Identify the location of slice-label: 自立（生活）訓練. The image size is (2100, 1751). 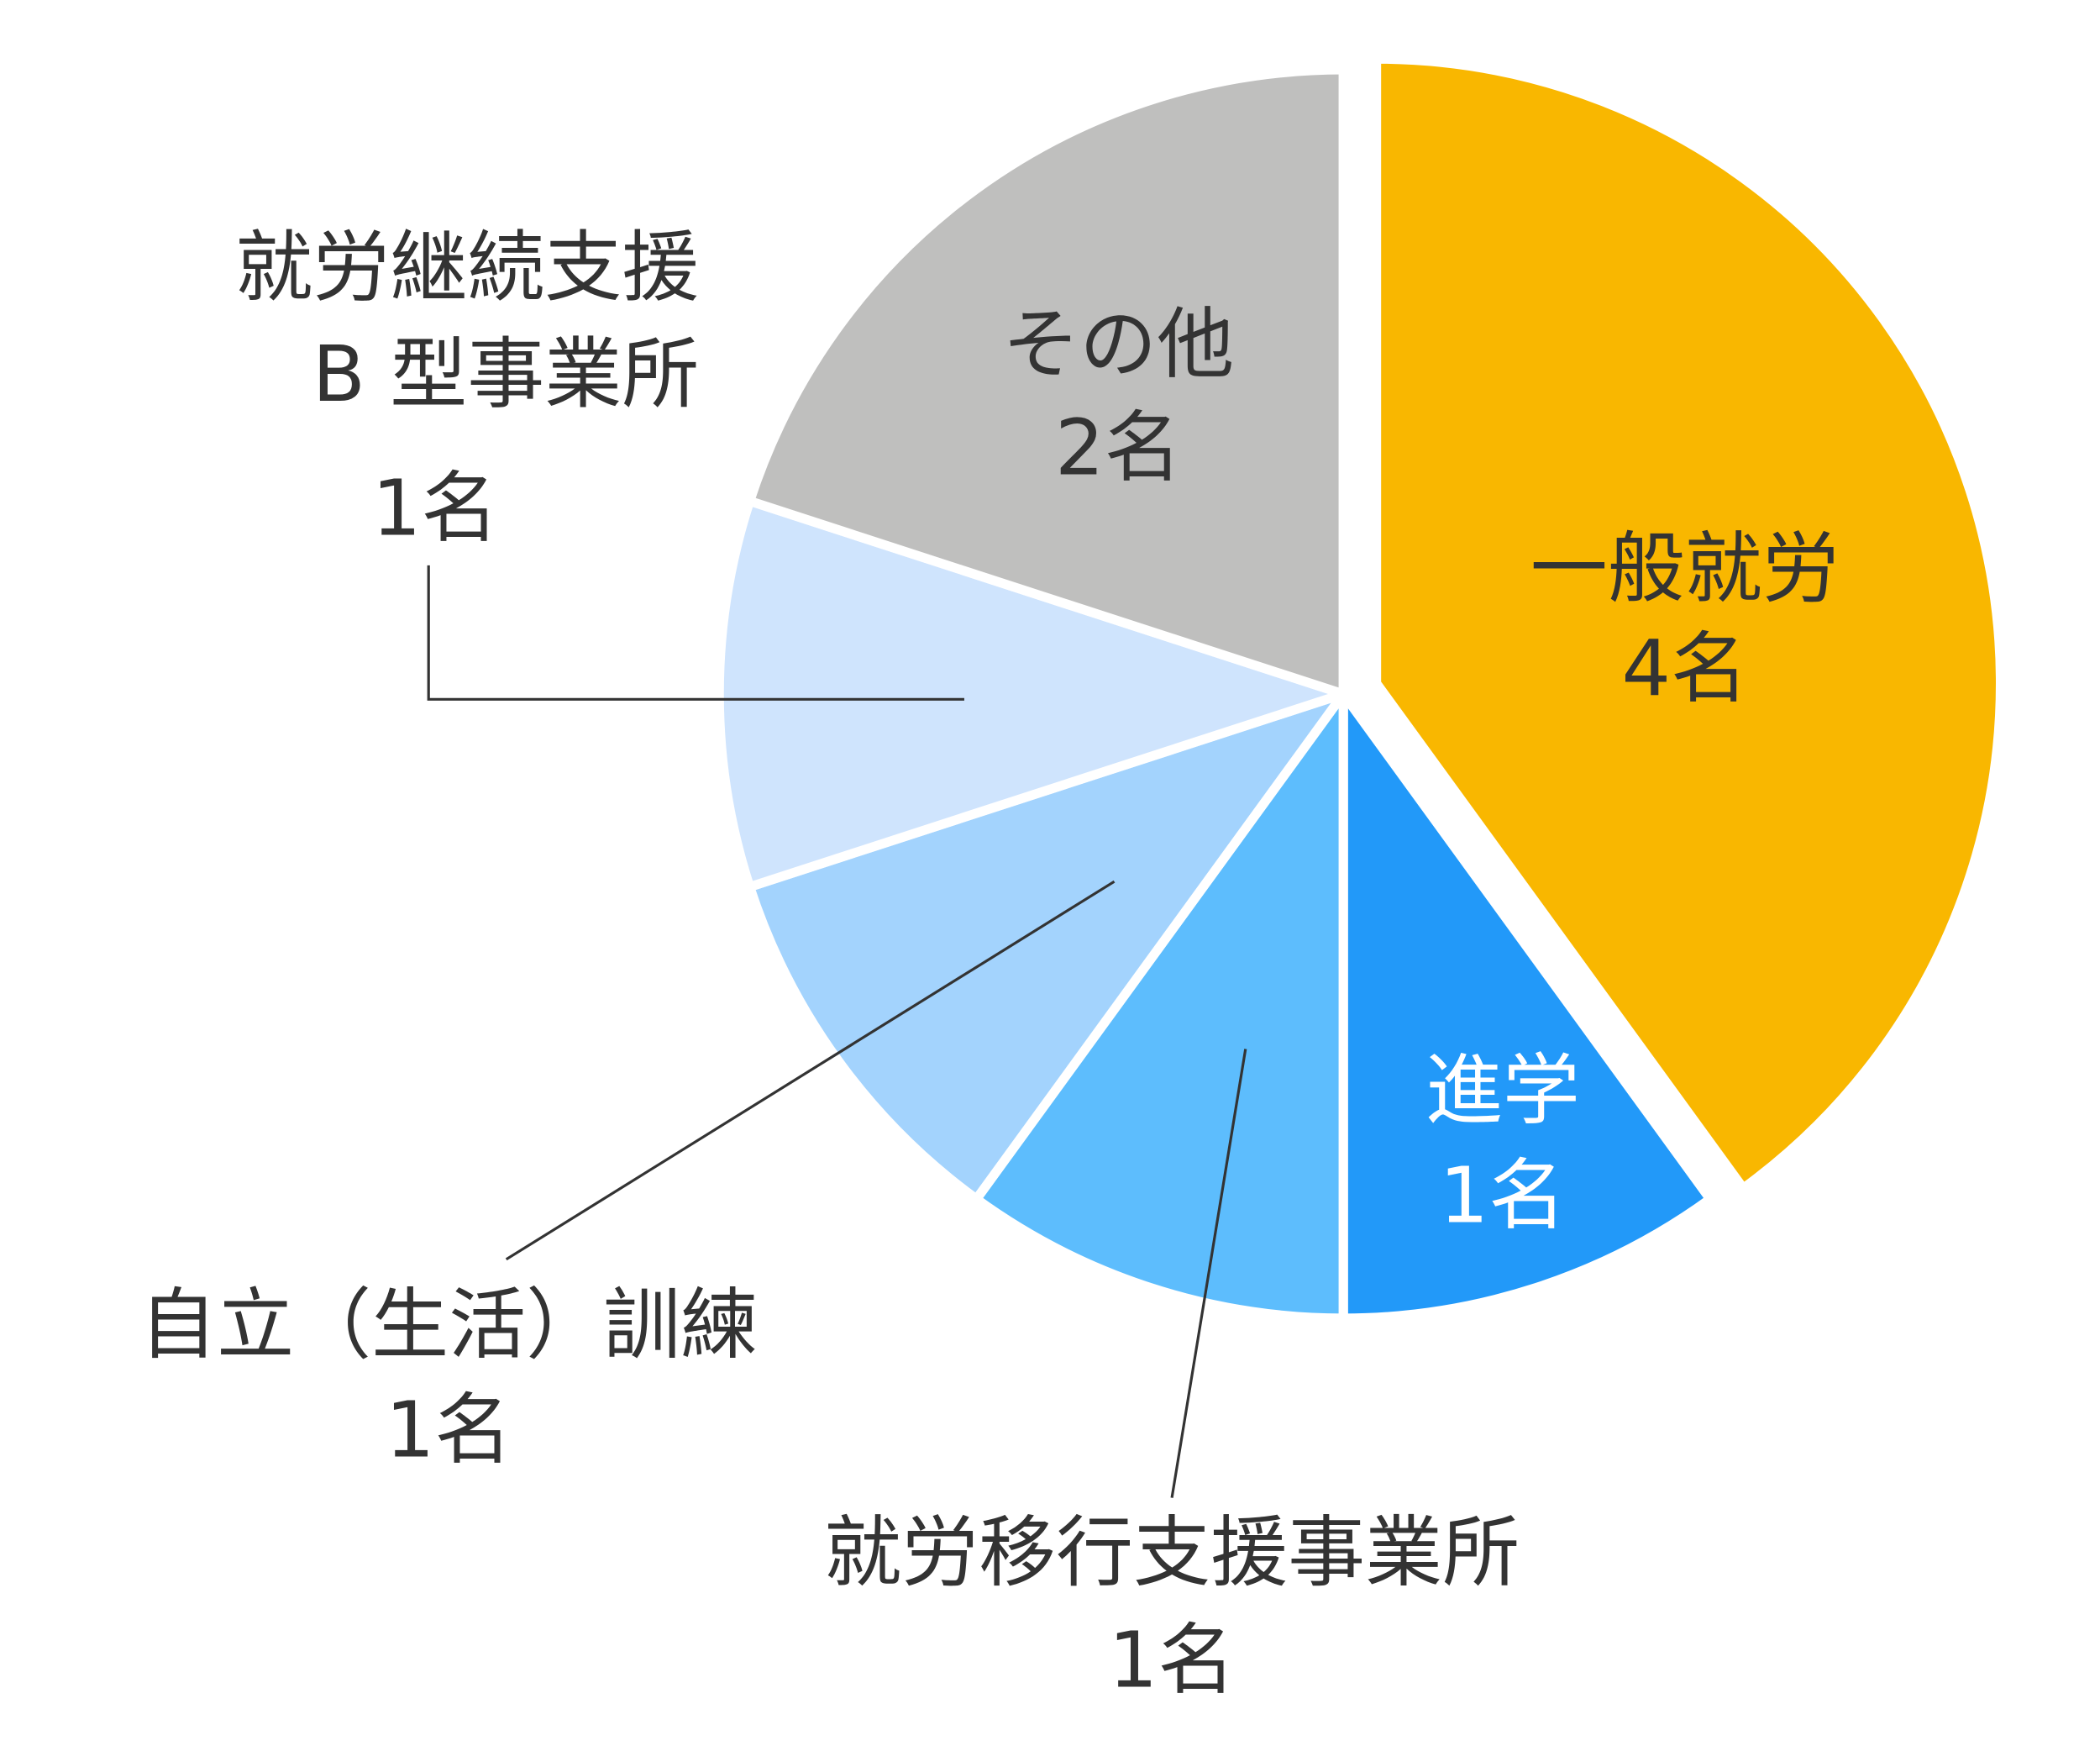
(449, 1325).